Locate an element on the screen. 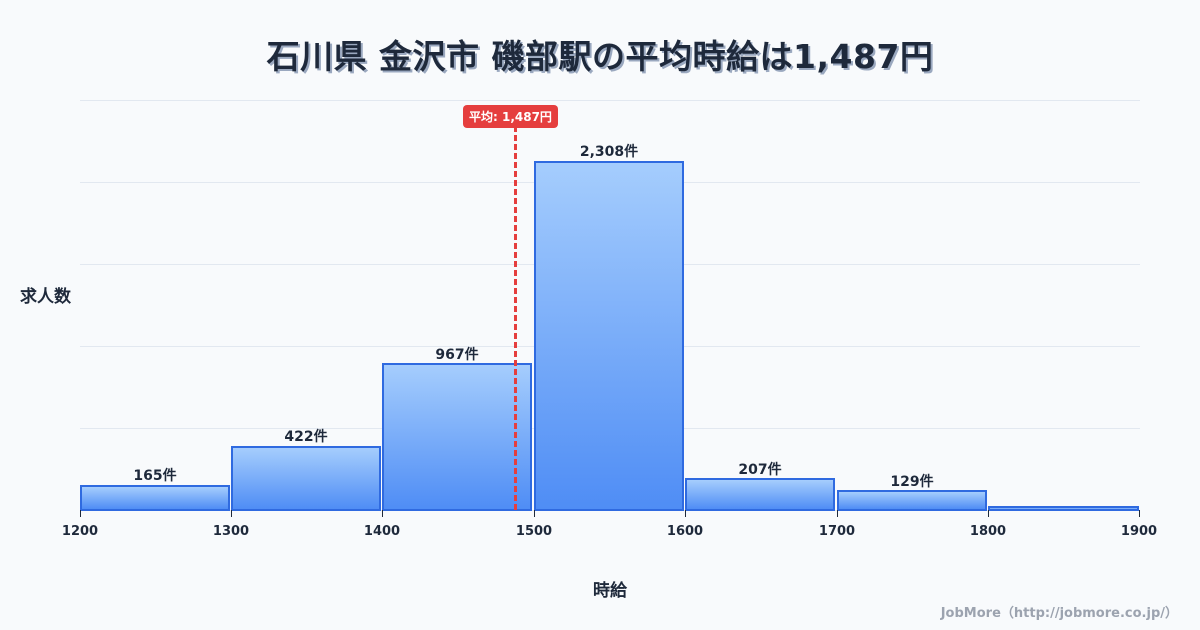  gridline is located at coordinates (610, 100).